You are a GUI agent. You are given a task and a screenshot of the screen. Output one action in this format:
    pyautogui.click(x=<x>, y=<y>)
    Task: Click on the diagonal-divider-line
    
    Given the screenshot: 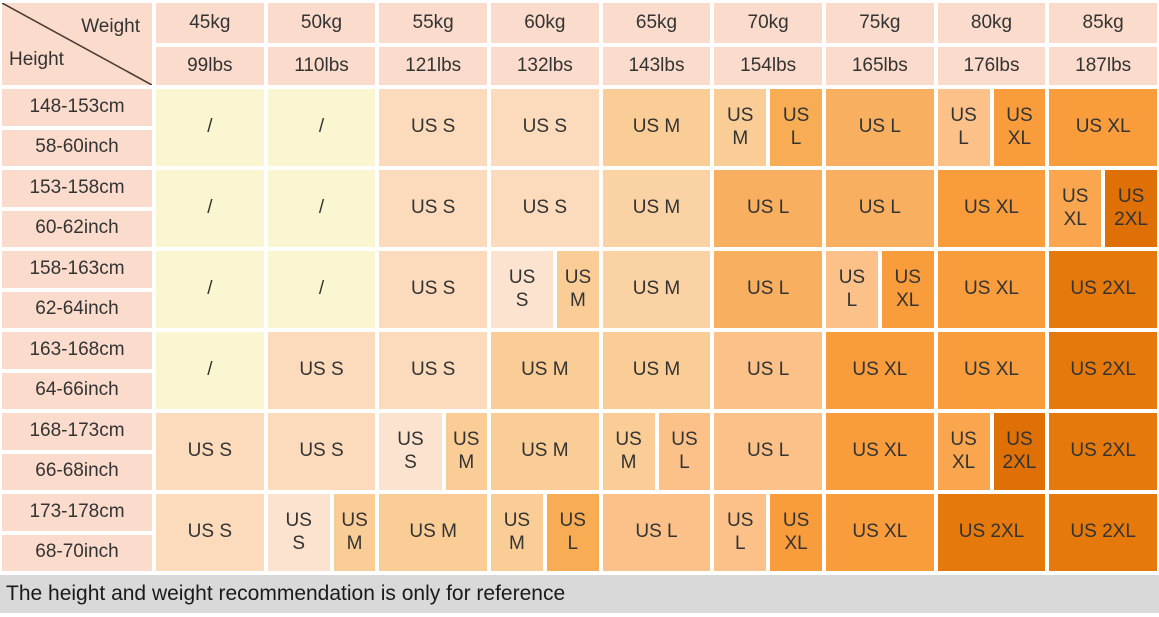 What is the action you would take?
    pyautogui.click(x=77, y=44)
    